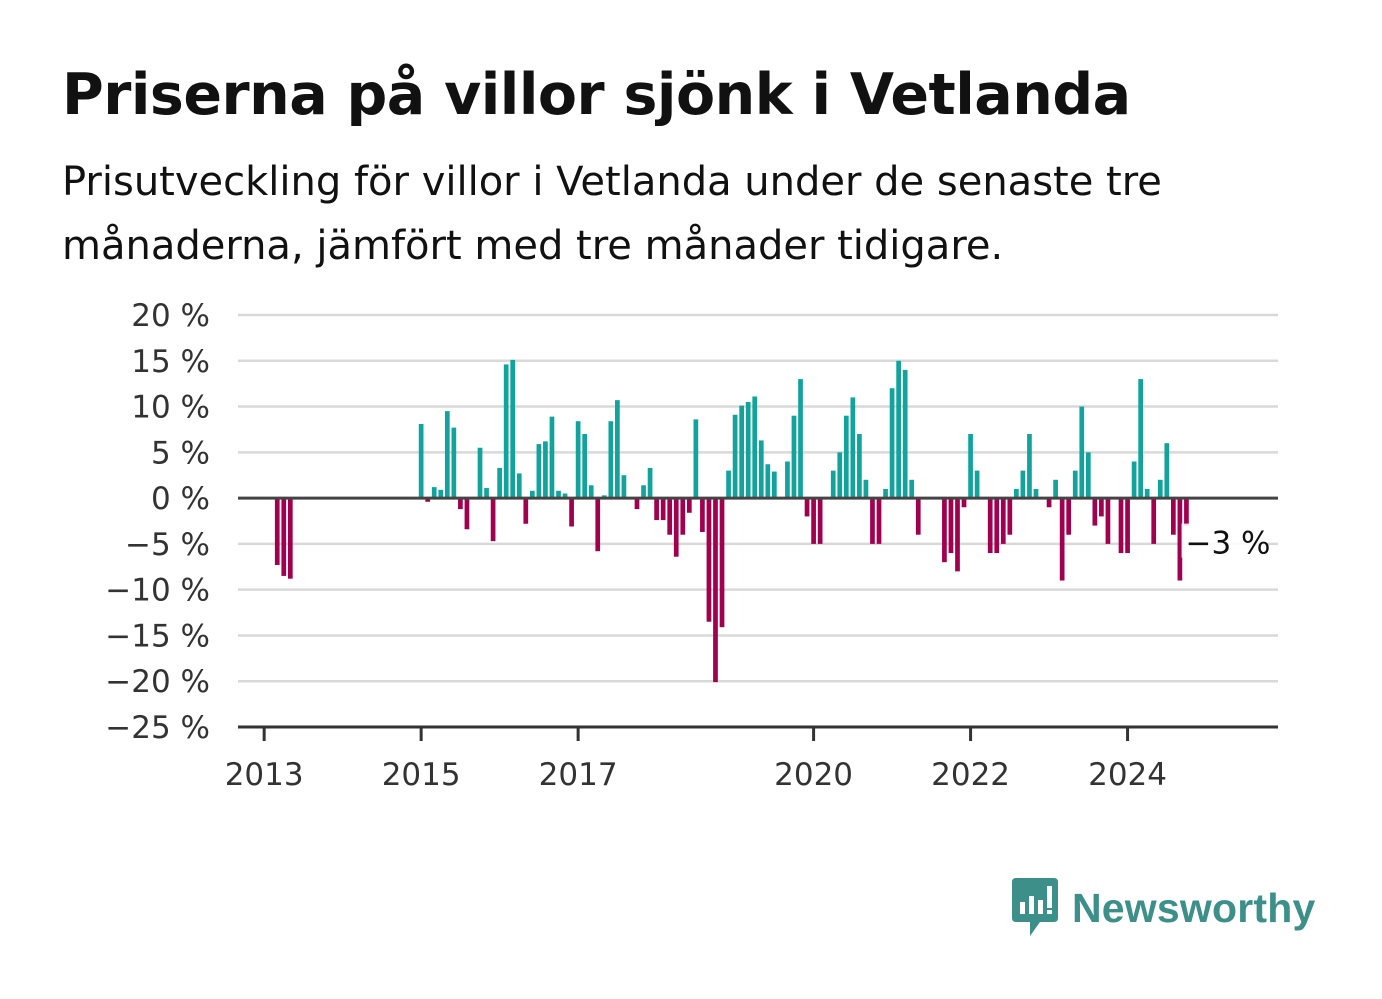  What do you see at coordinates (157, 591) in the screenshot?
I see `y-tick-label: −10 %` at bounding box center [157, 591].